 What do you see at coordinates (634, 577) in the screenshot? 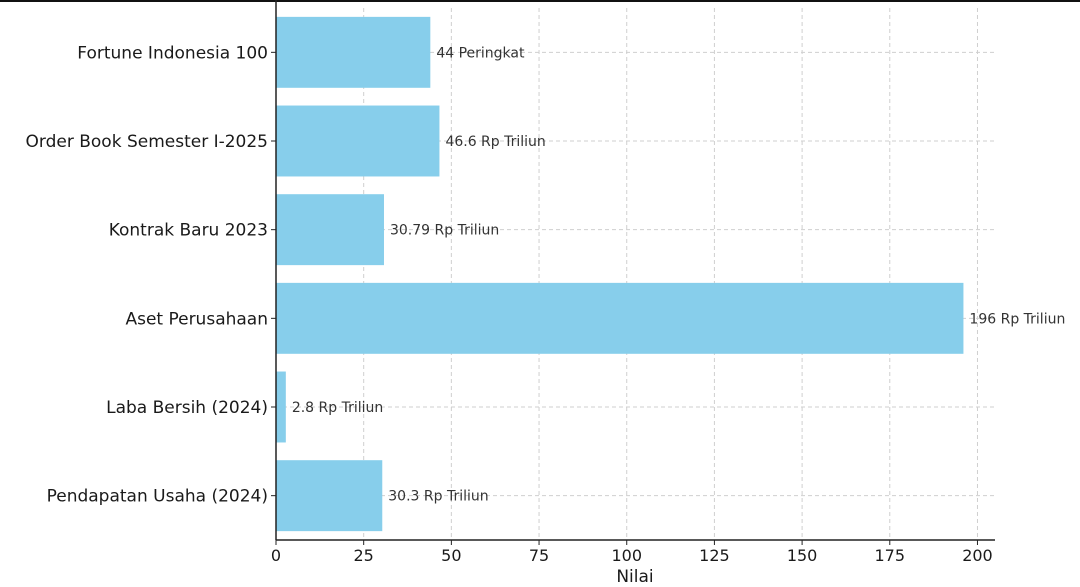
I see `x-axis-title: Nilai` at bounding box center [634, 577].